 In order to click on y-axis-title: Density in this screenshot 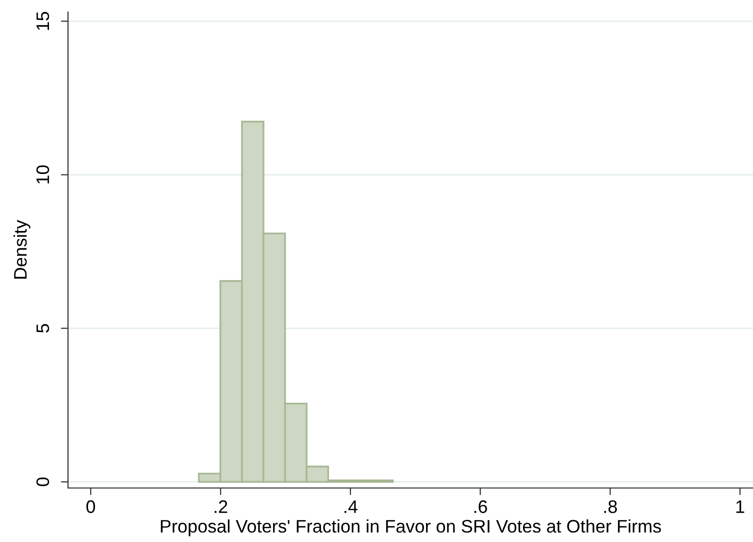, I will do `click(22, 249)`.